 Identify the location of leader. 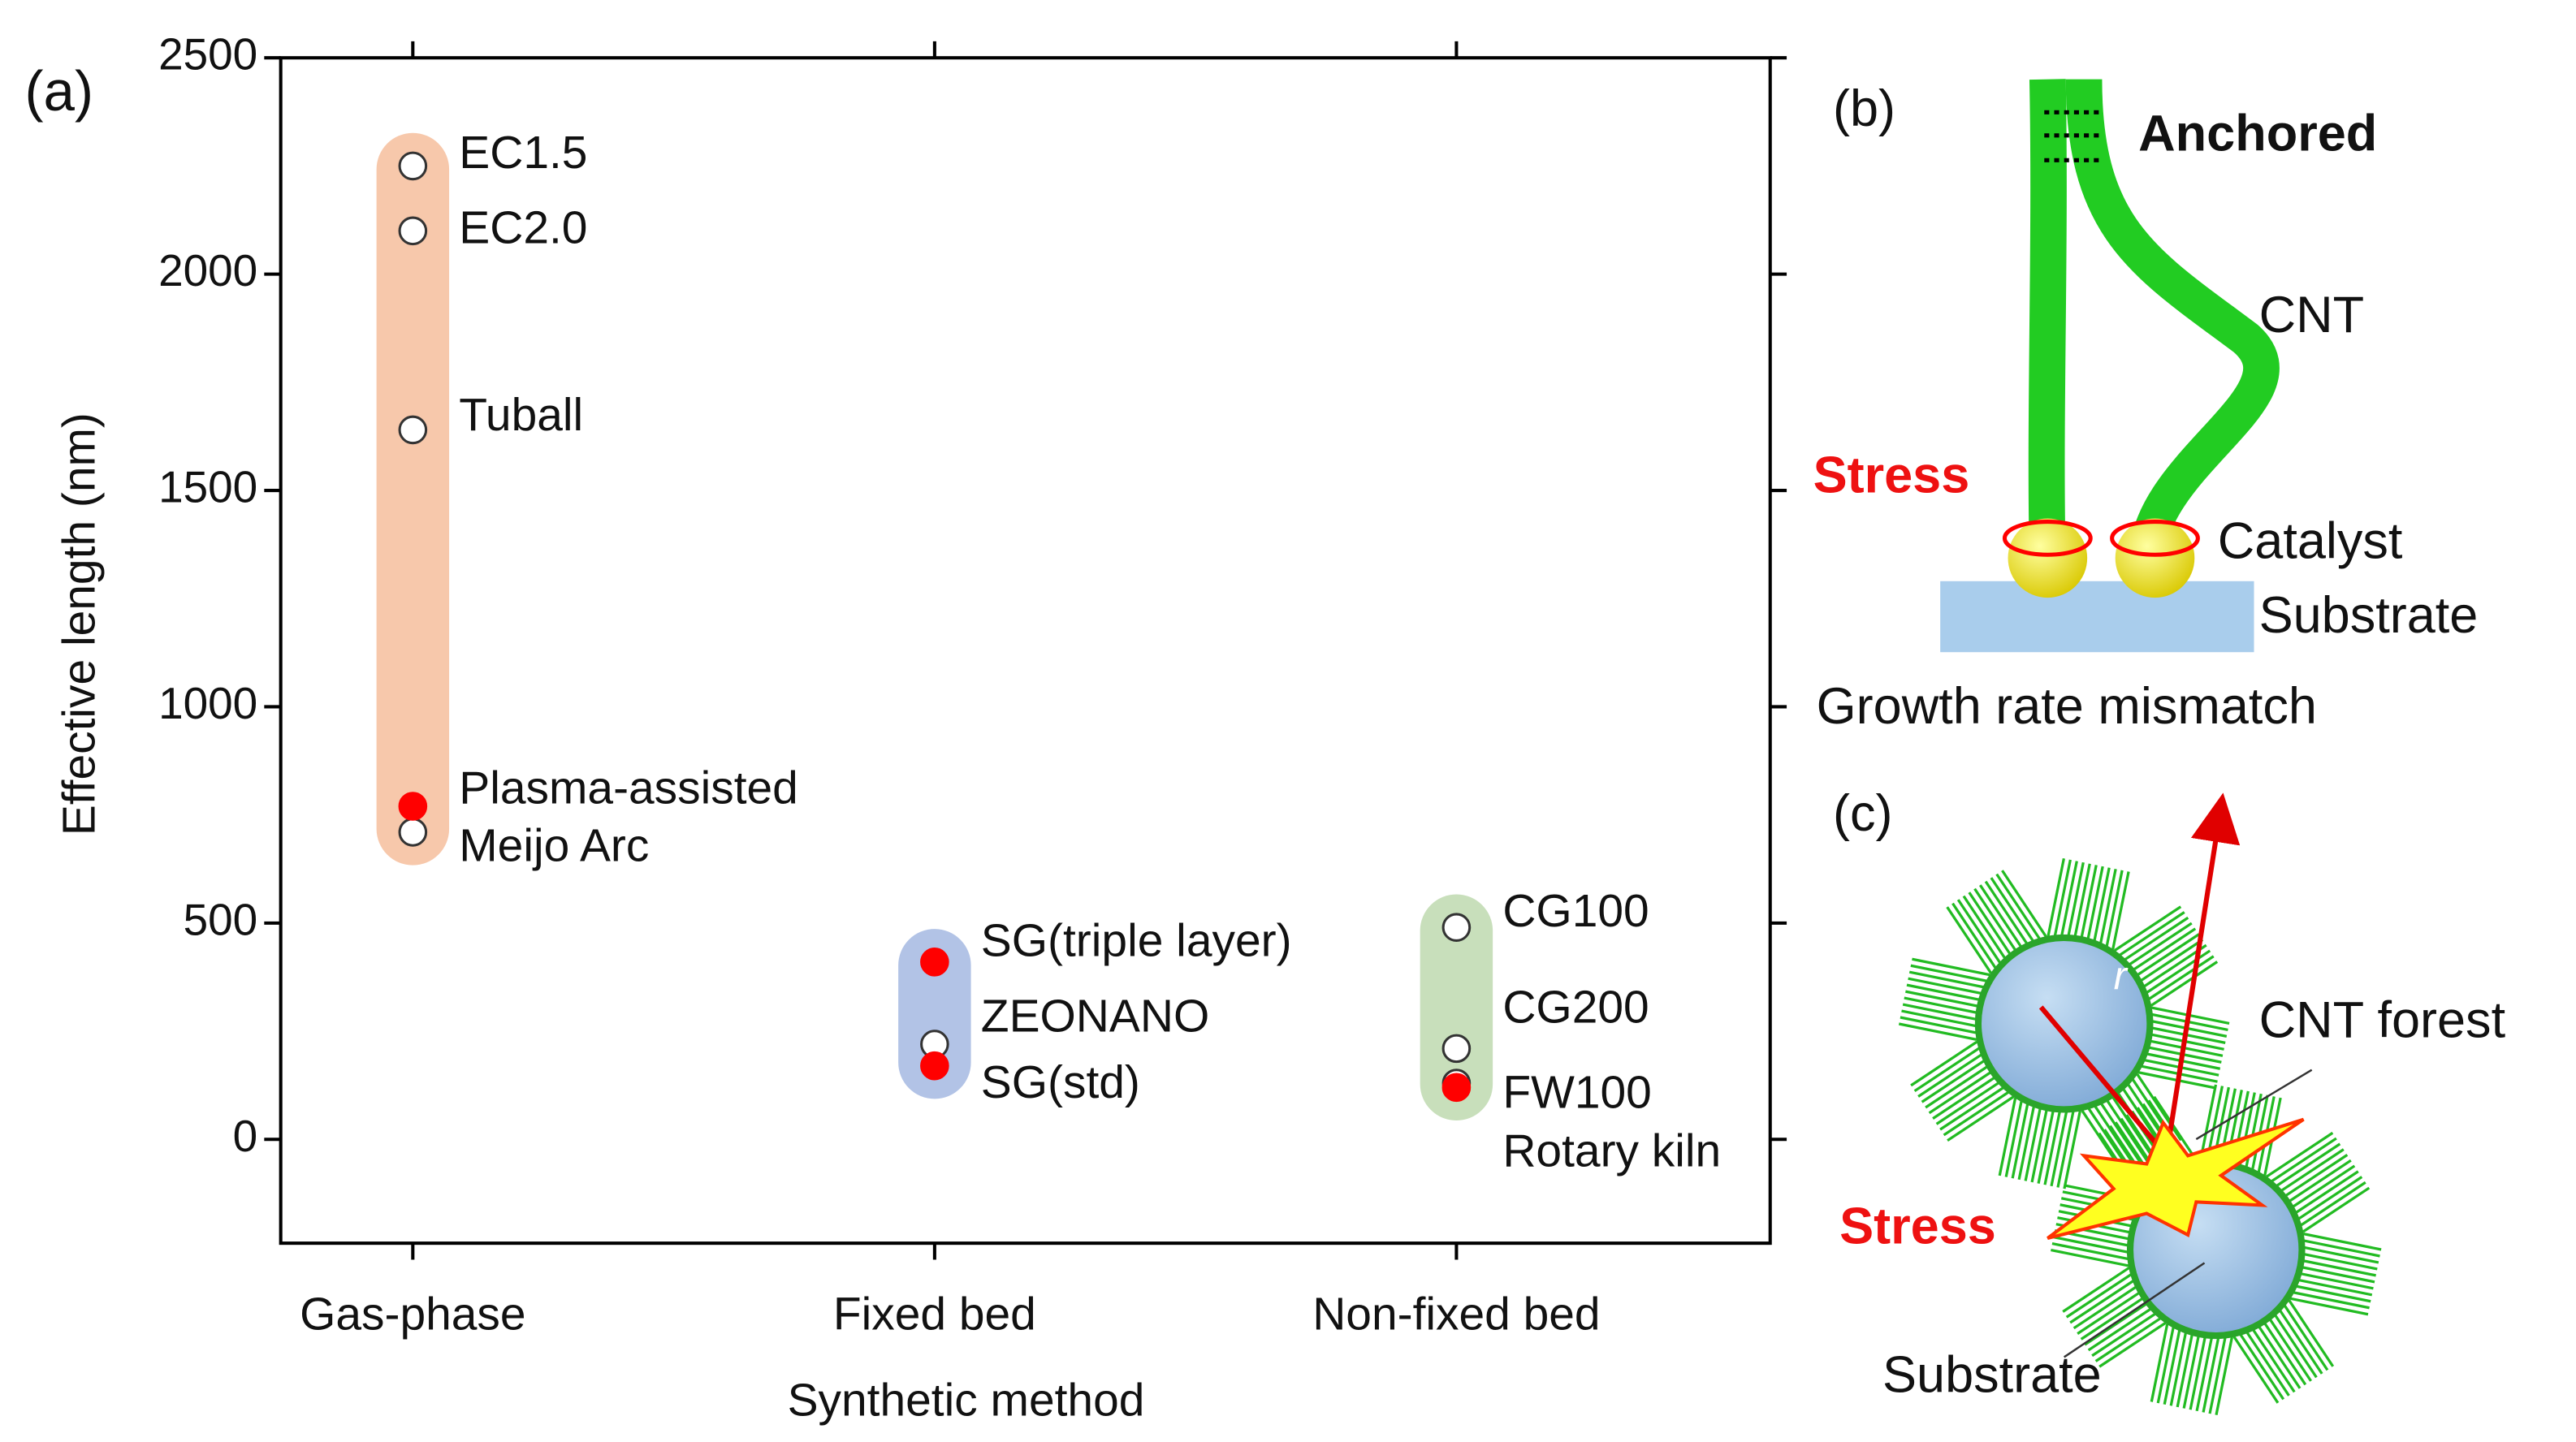
(2254, 1105).